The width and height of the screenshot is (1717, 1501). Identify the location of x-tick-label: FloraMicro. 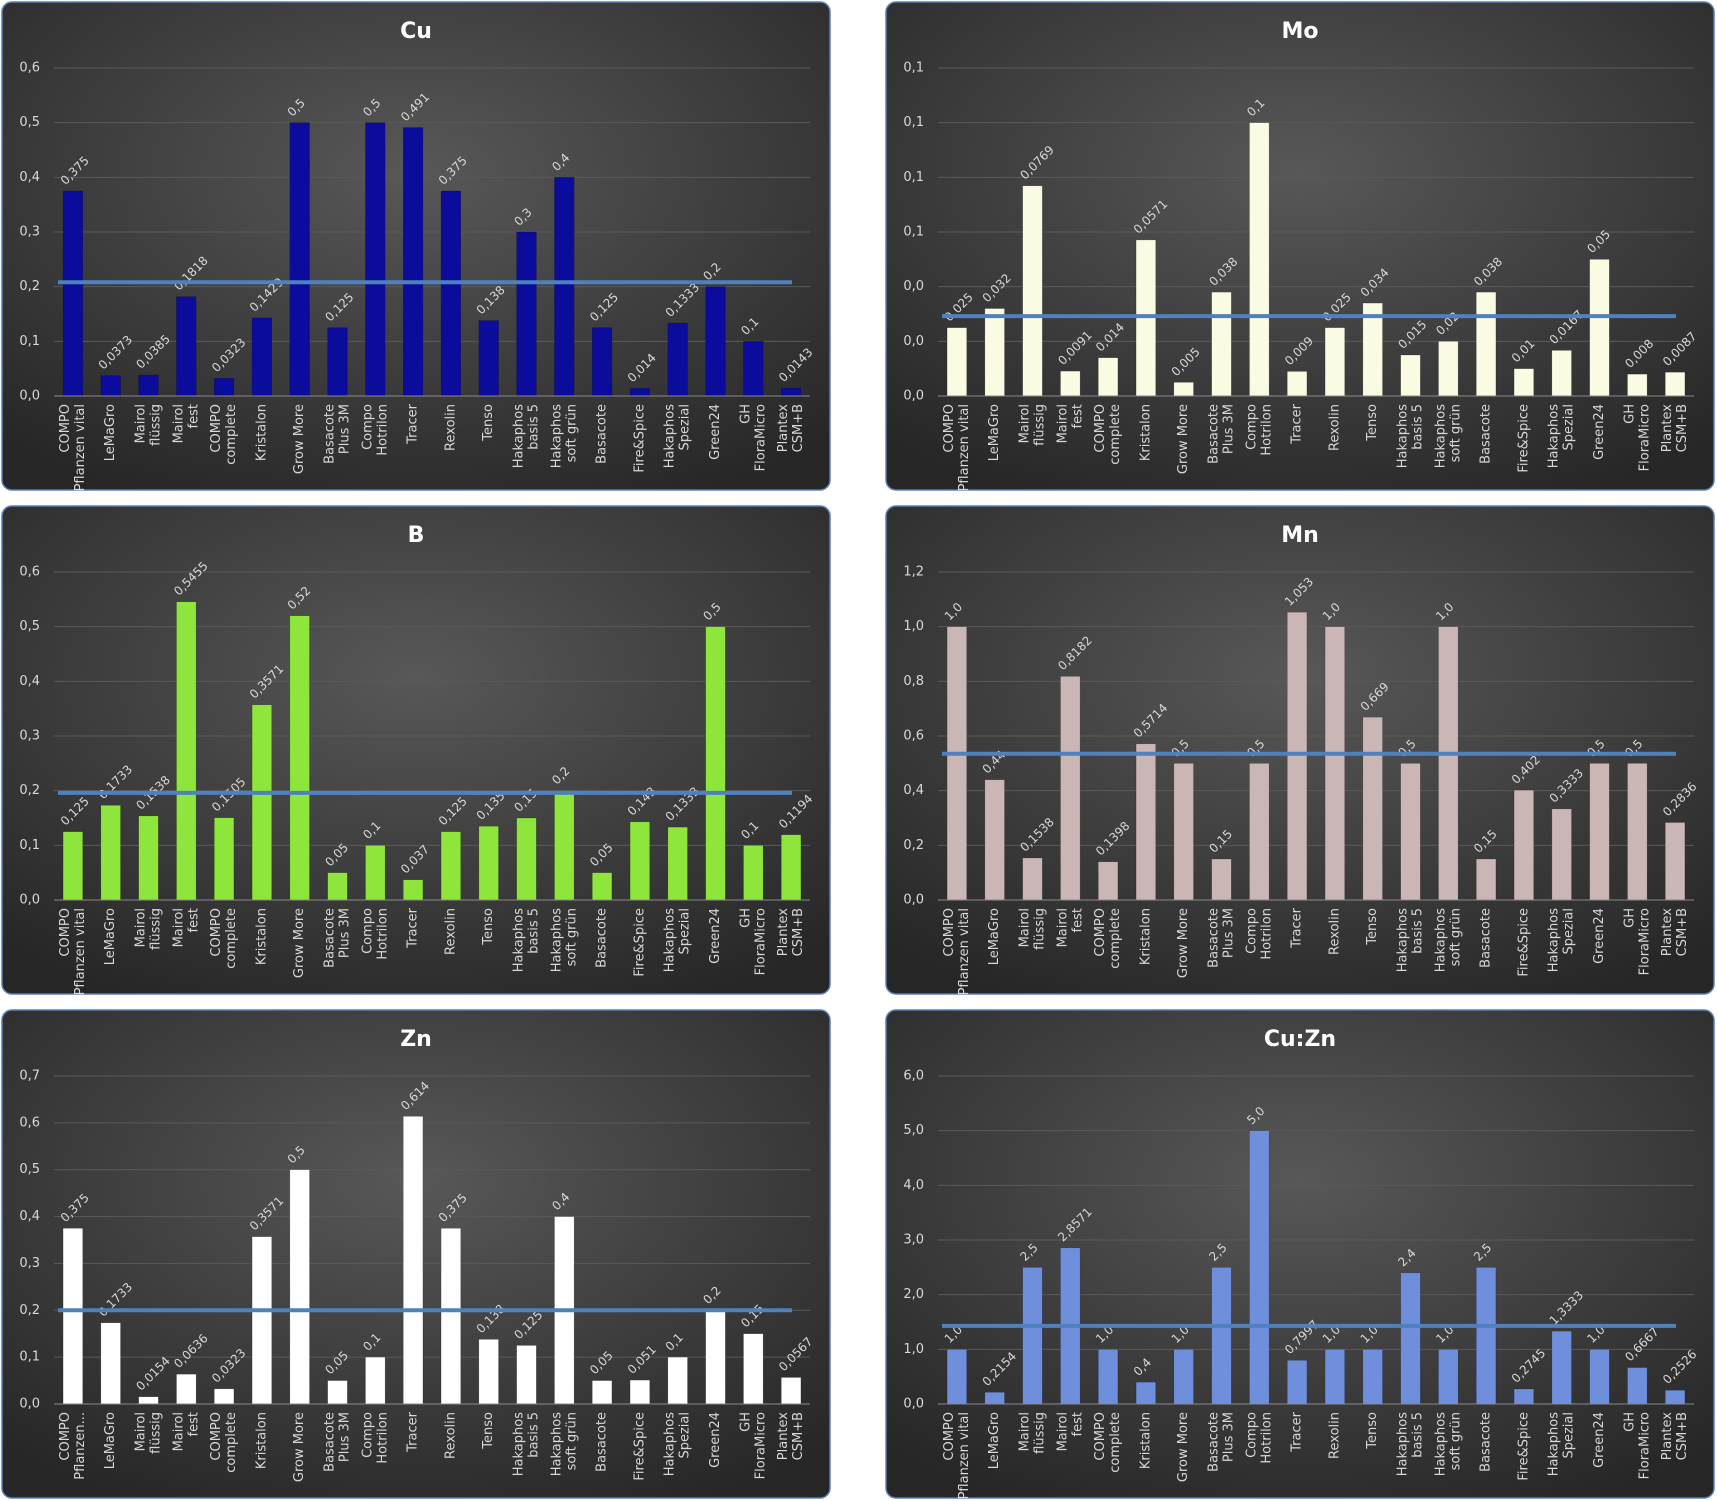
(1644, 941).